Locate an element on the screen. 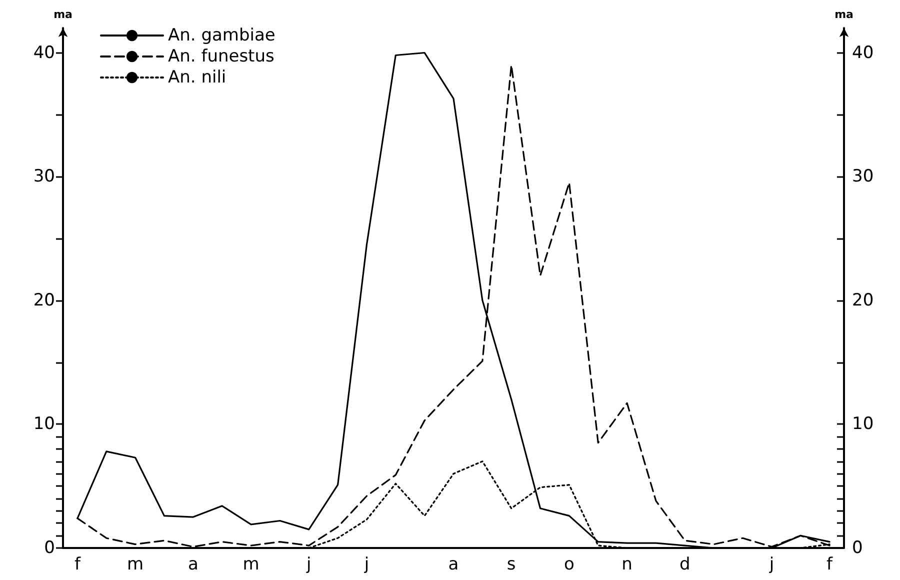 Image resolution: width=900 pixels, height=580 pixels. y2-axis-title: ma is located at coordinates (844, 14).